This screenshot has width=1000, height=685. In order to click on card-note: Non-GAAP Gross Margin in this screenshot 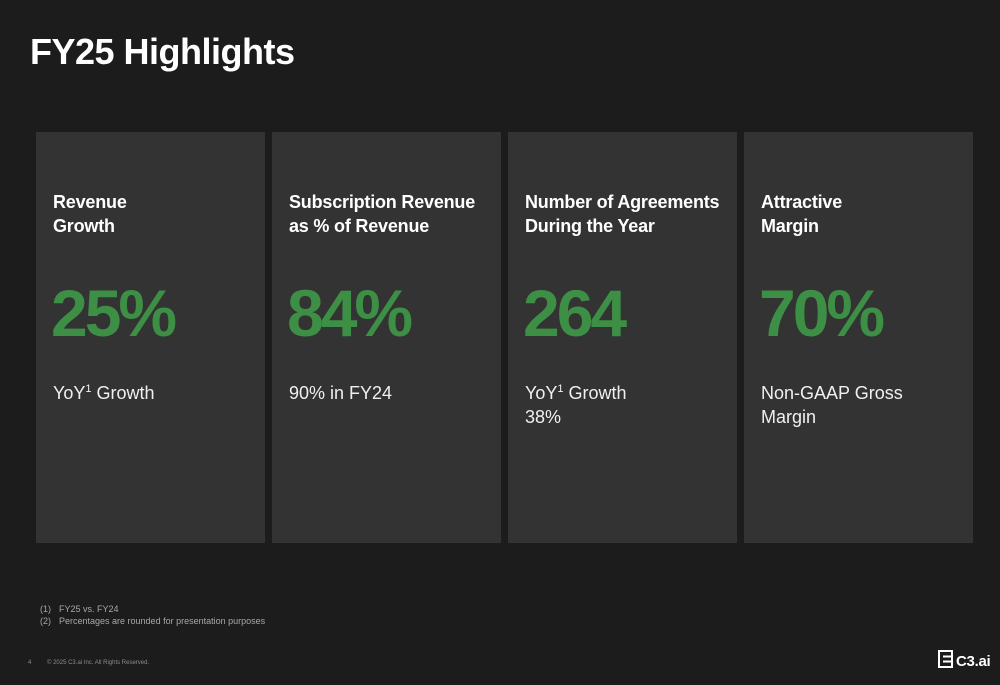, I will do `click(862, 405)`.